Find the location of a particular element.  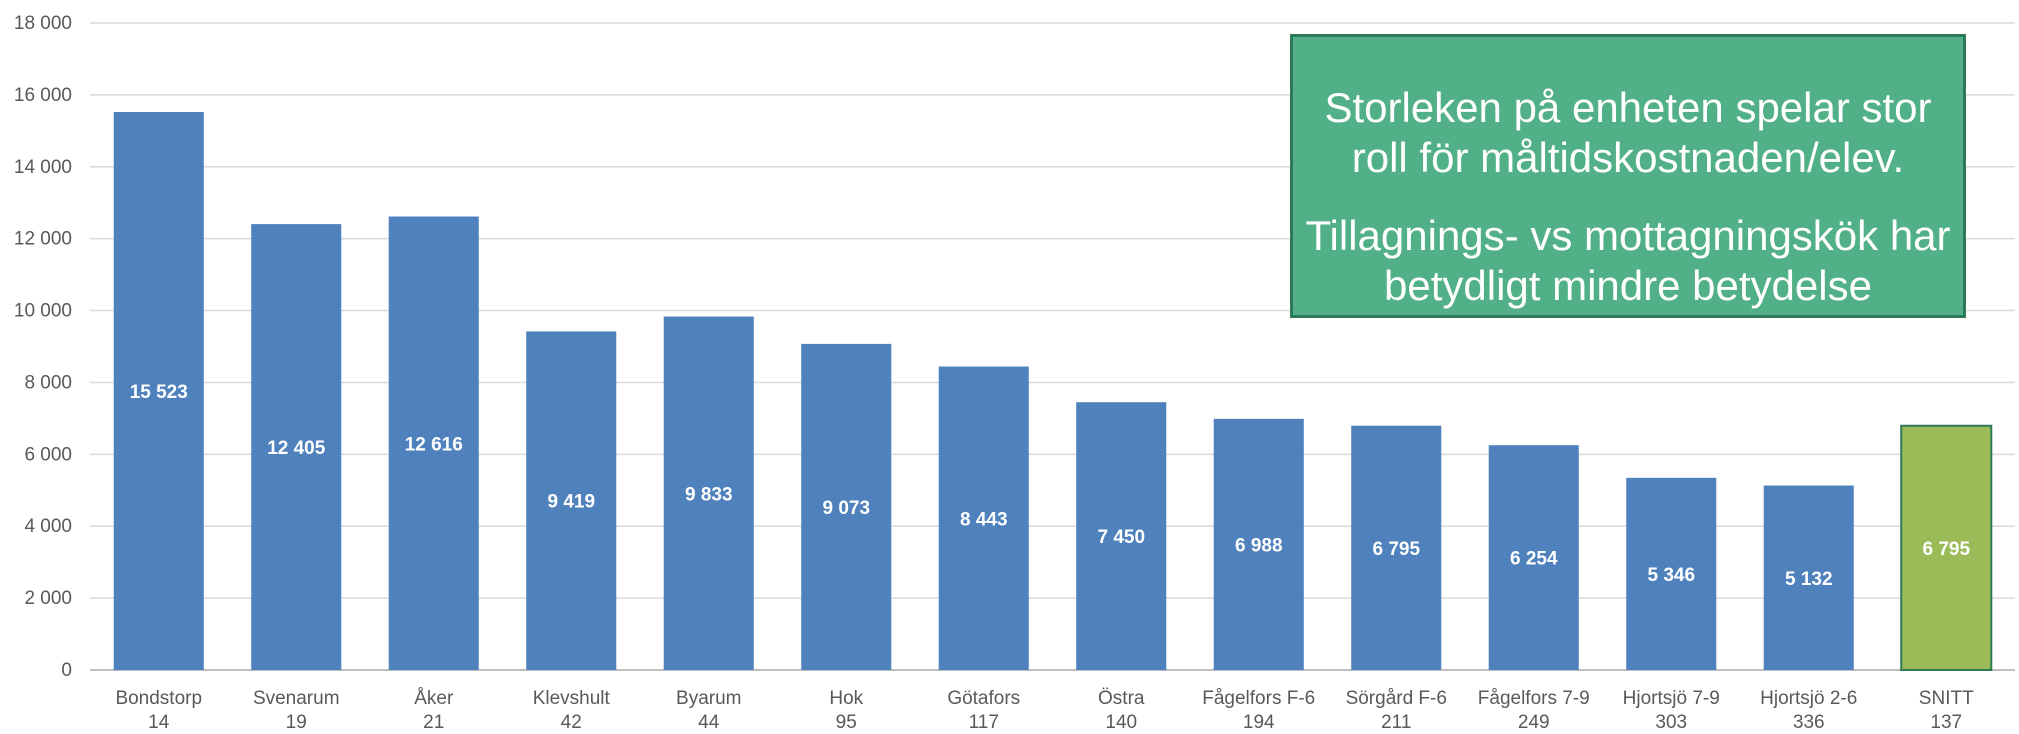

x-tick-label-name: Bondstorp is located at coordinates (158, 698).